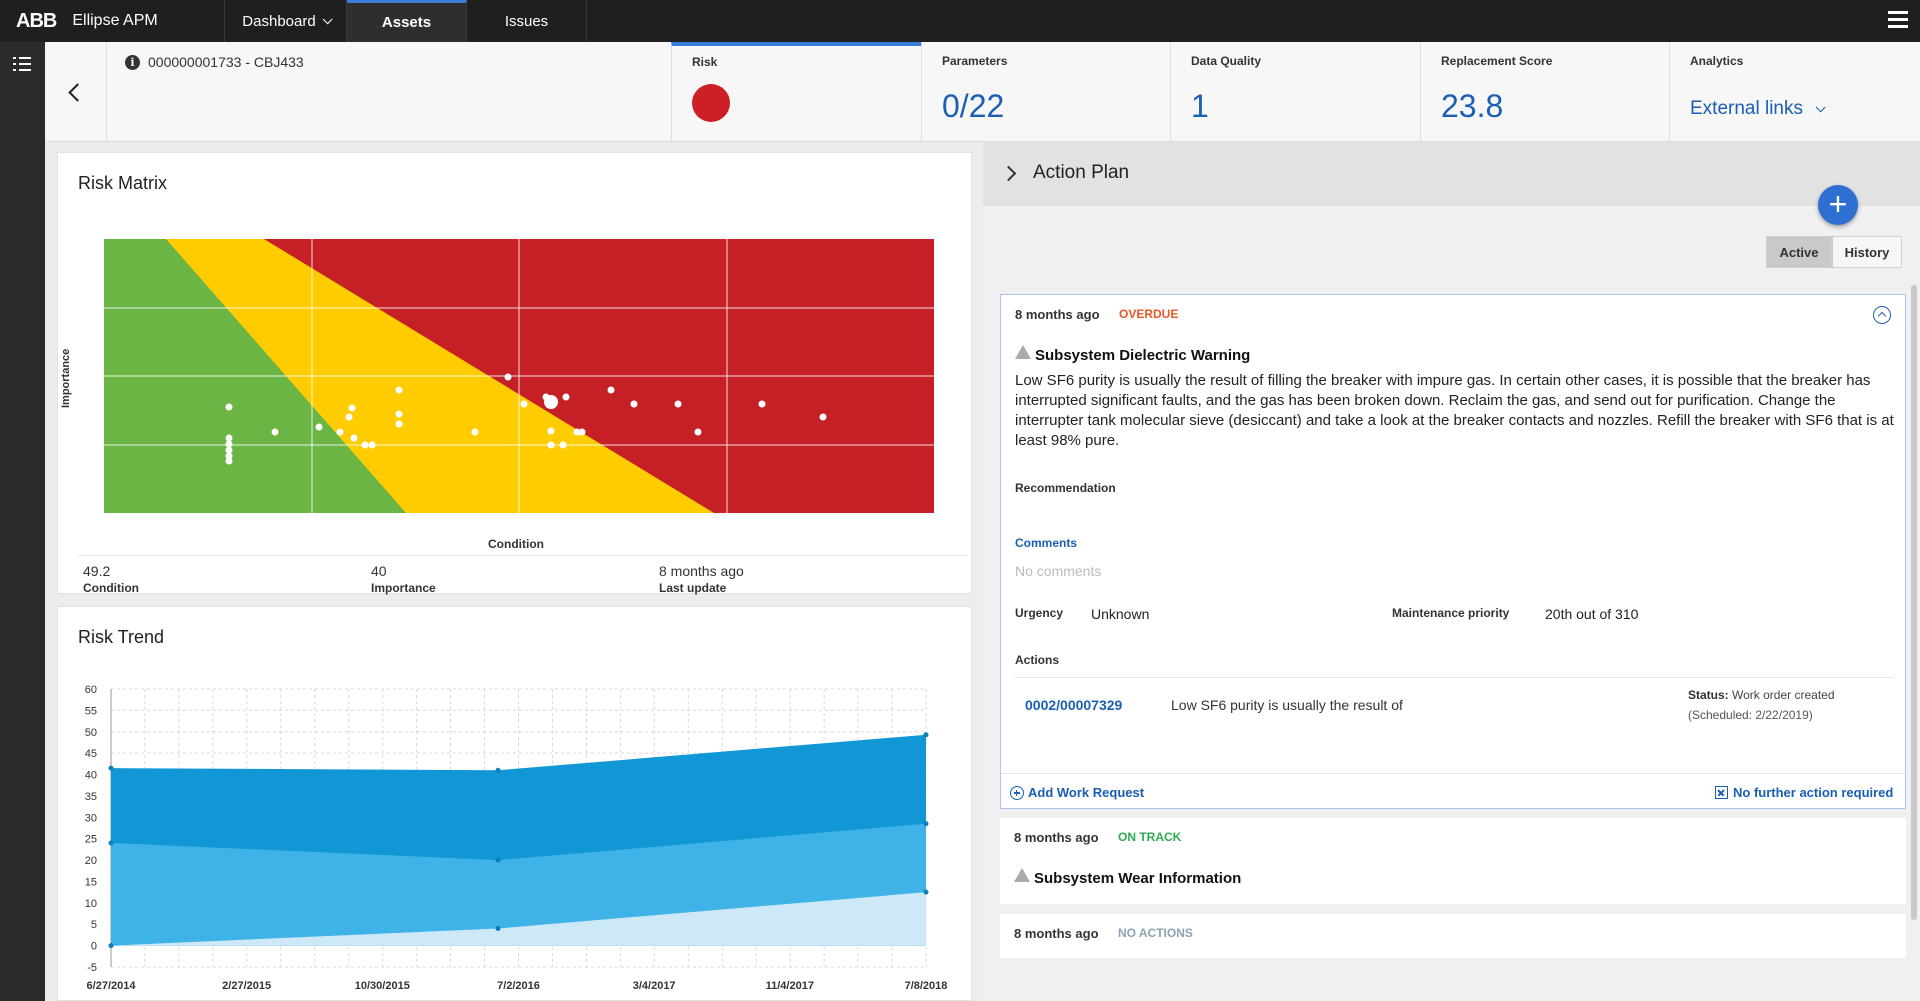 Image resolution: width=1920 pixels, height=1001 pixels. I want to click on rm-grid, so click(519, 376).